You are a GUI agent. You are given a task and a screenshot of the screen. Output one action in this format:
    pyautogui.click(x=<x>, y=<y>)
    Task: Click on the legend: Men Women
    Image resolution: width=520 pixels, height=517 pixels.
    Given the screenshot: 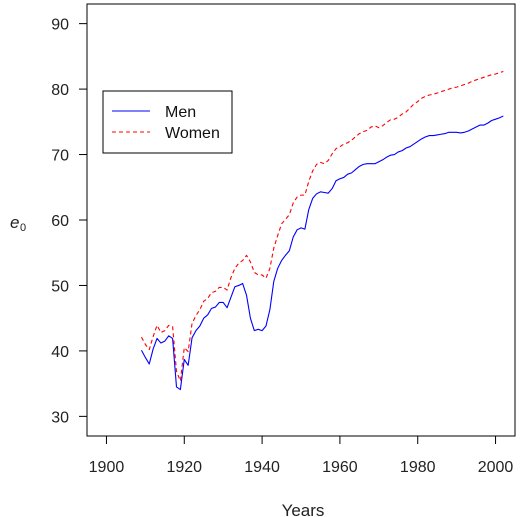 What is the action you would take?
    pyautogui.click(x=167, y=122)
    